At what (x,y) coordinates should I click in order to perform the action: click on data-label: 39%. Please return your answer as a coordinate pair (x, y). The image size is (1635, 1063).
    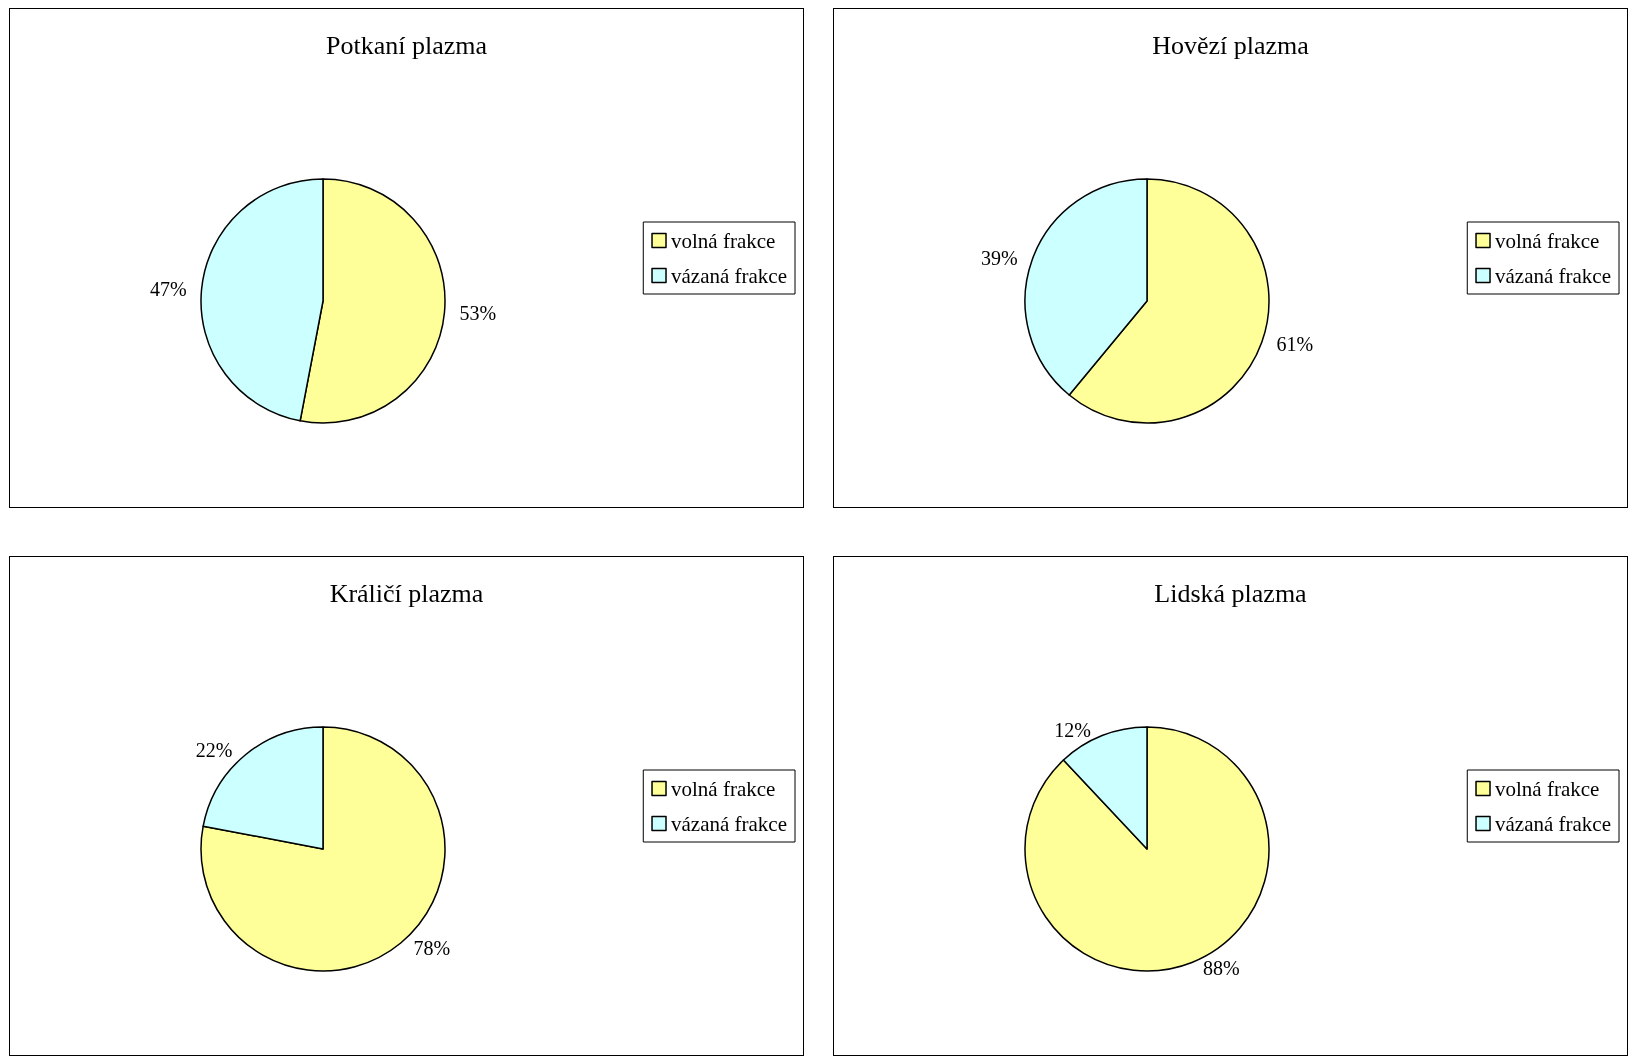
    Looking at the image, I should click on (999, 257).